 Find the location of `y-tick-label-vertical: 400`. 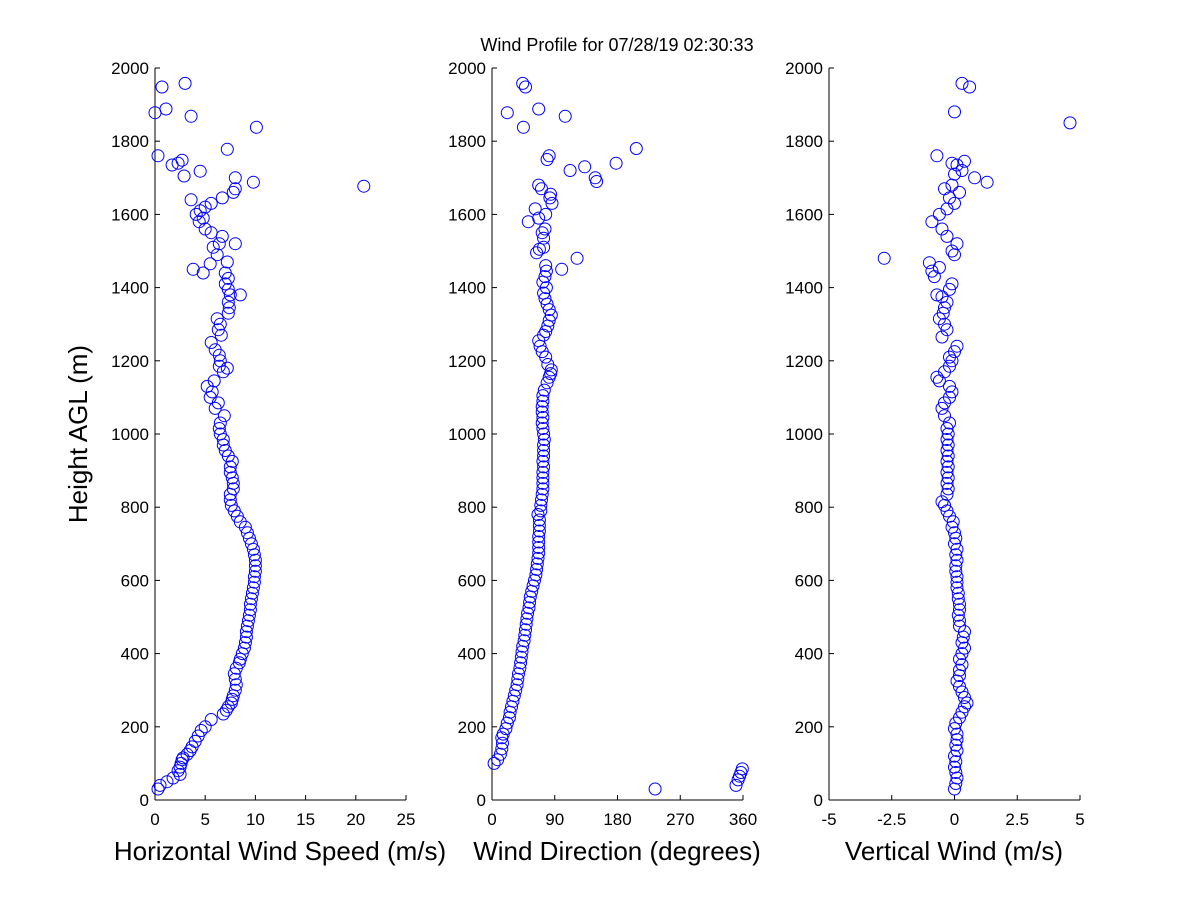

y-tick-label-vertical: 400 is located at coordinates (809, 654).